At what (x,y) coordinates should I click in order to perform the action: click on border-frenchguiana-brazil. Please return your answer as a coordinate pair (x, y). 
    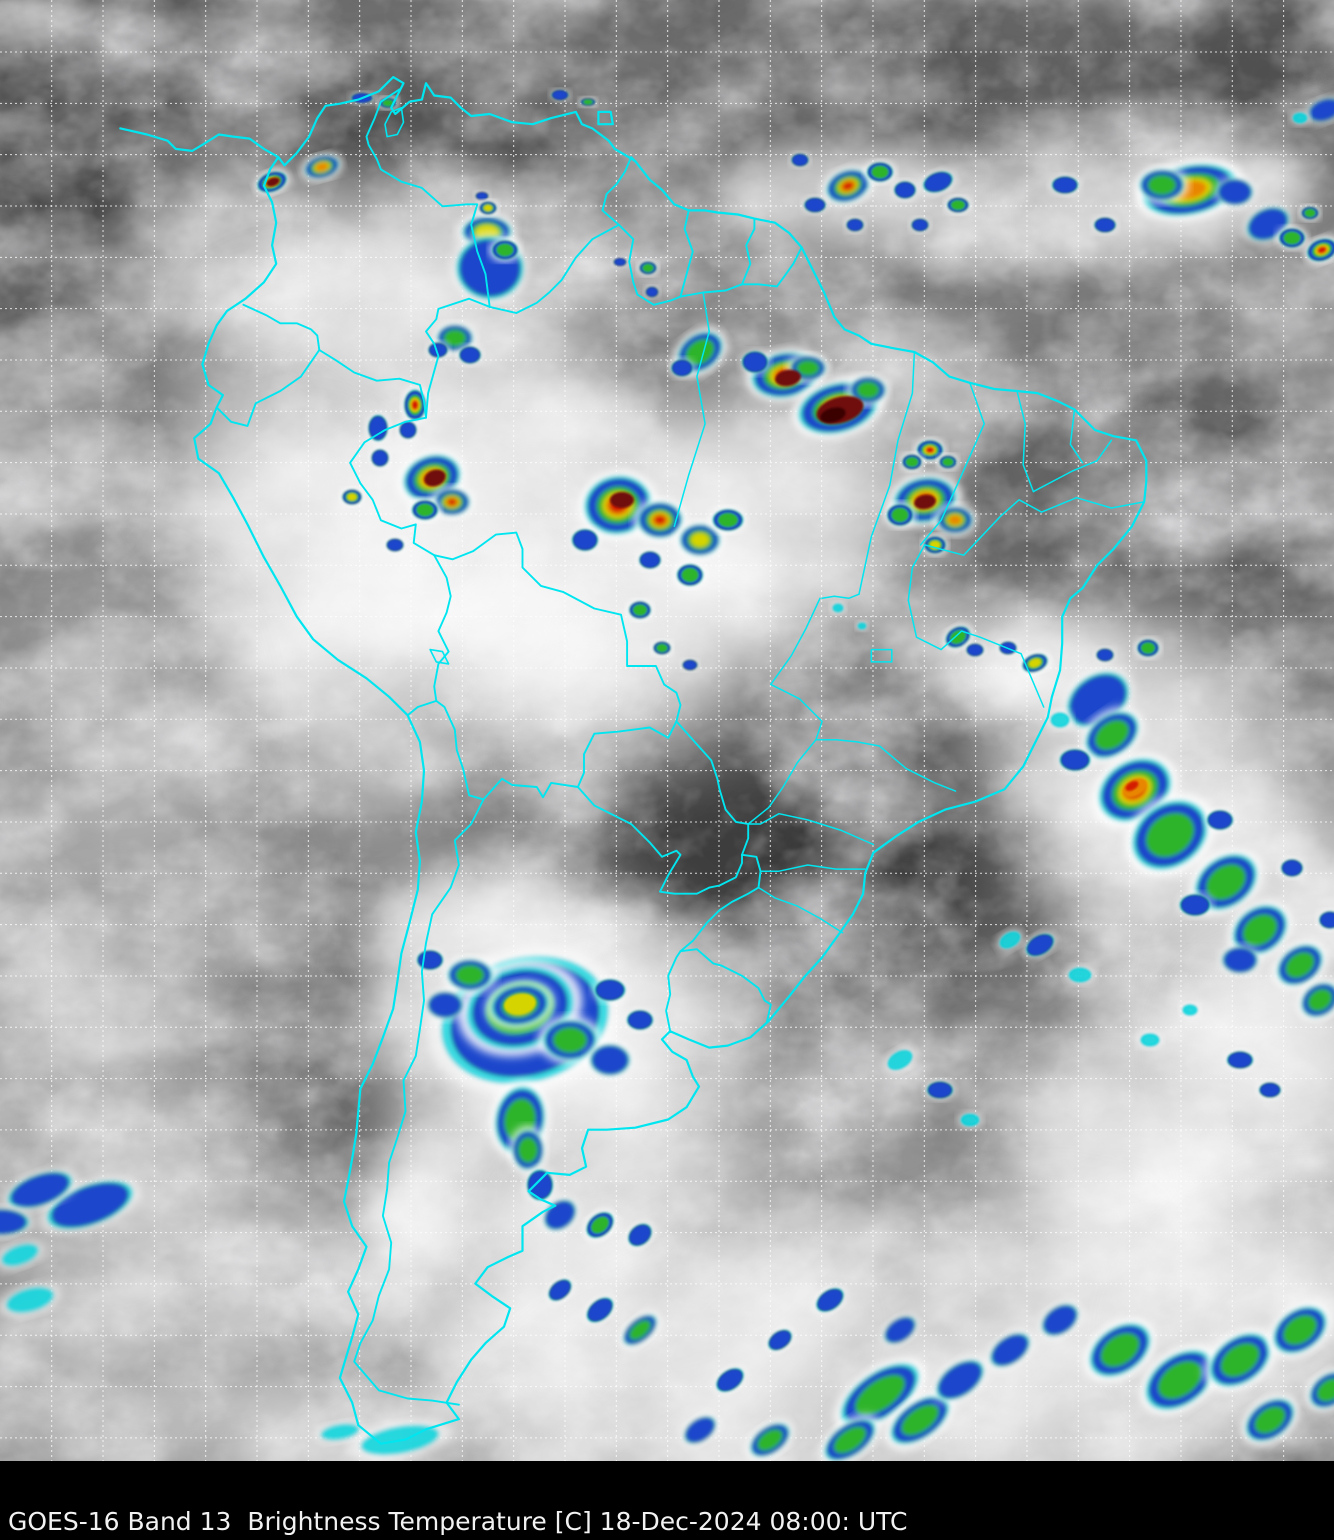
    Looking at the image, I should click on (772, 267).